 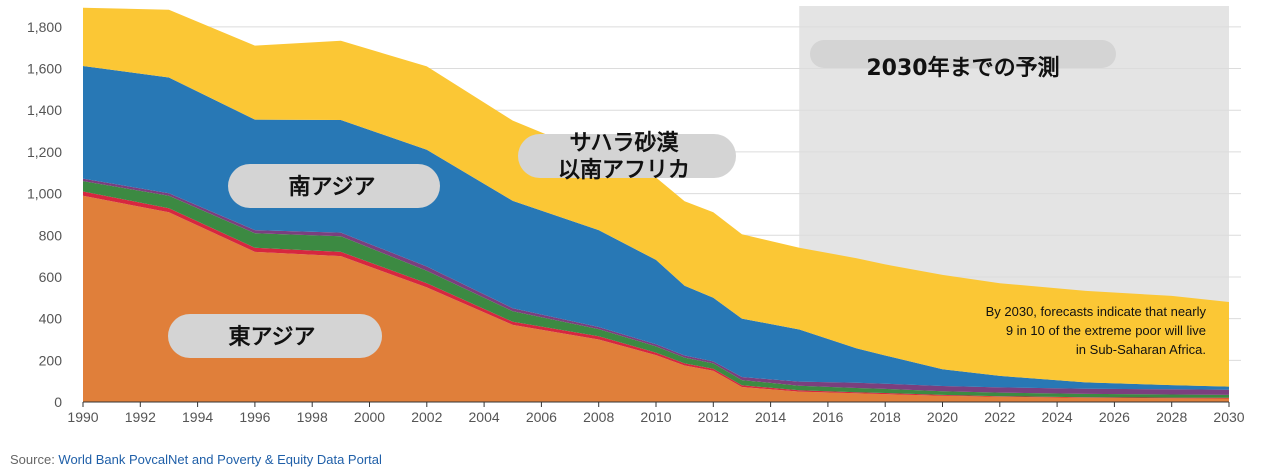 What do you see at coordinates (1114, 417) in the screenshot?
I see `x-tick-label: 2026` at bounding box center [1114, 417].